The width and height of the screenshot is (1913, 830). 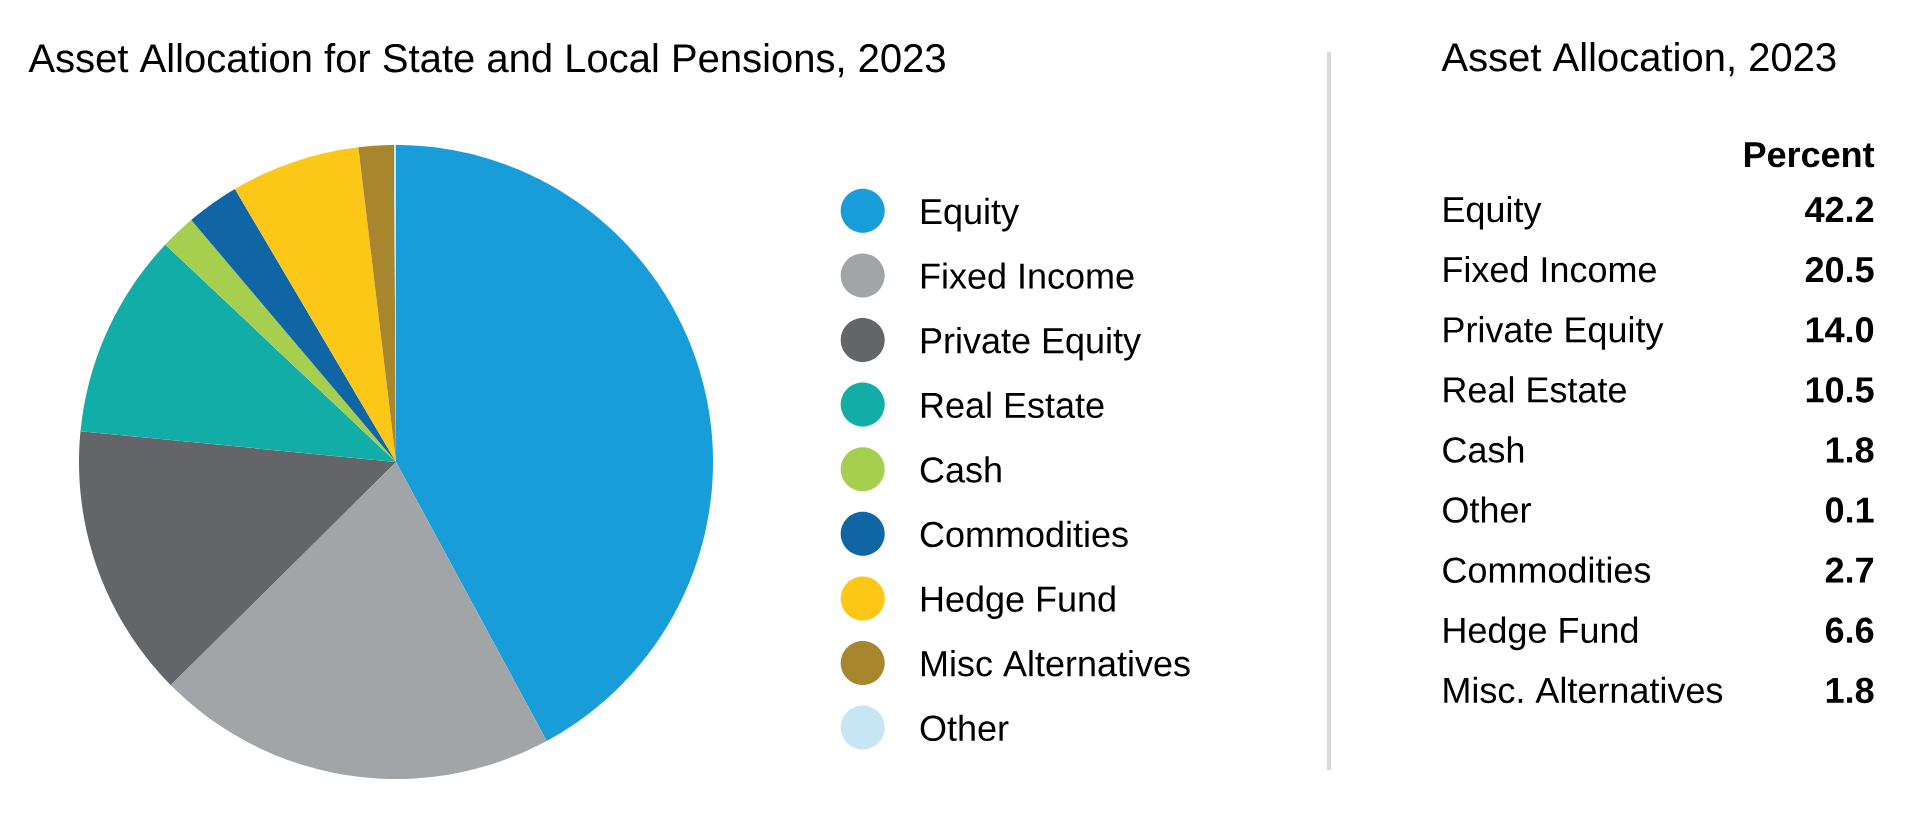 I want to click on legend-label: Private Equity, so click(x=1031, y=344).